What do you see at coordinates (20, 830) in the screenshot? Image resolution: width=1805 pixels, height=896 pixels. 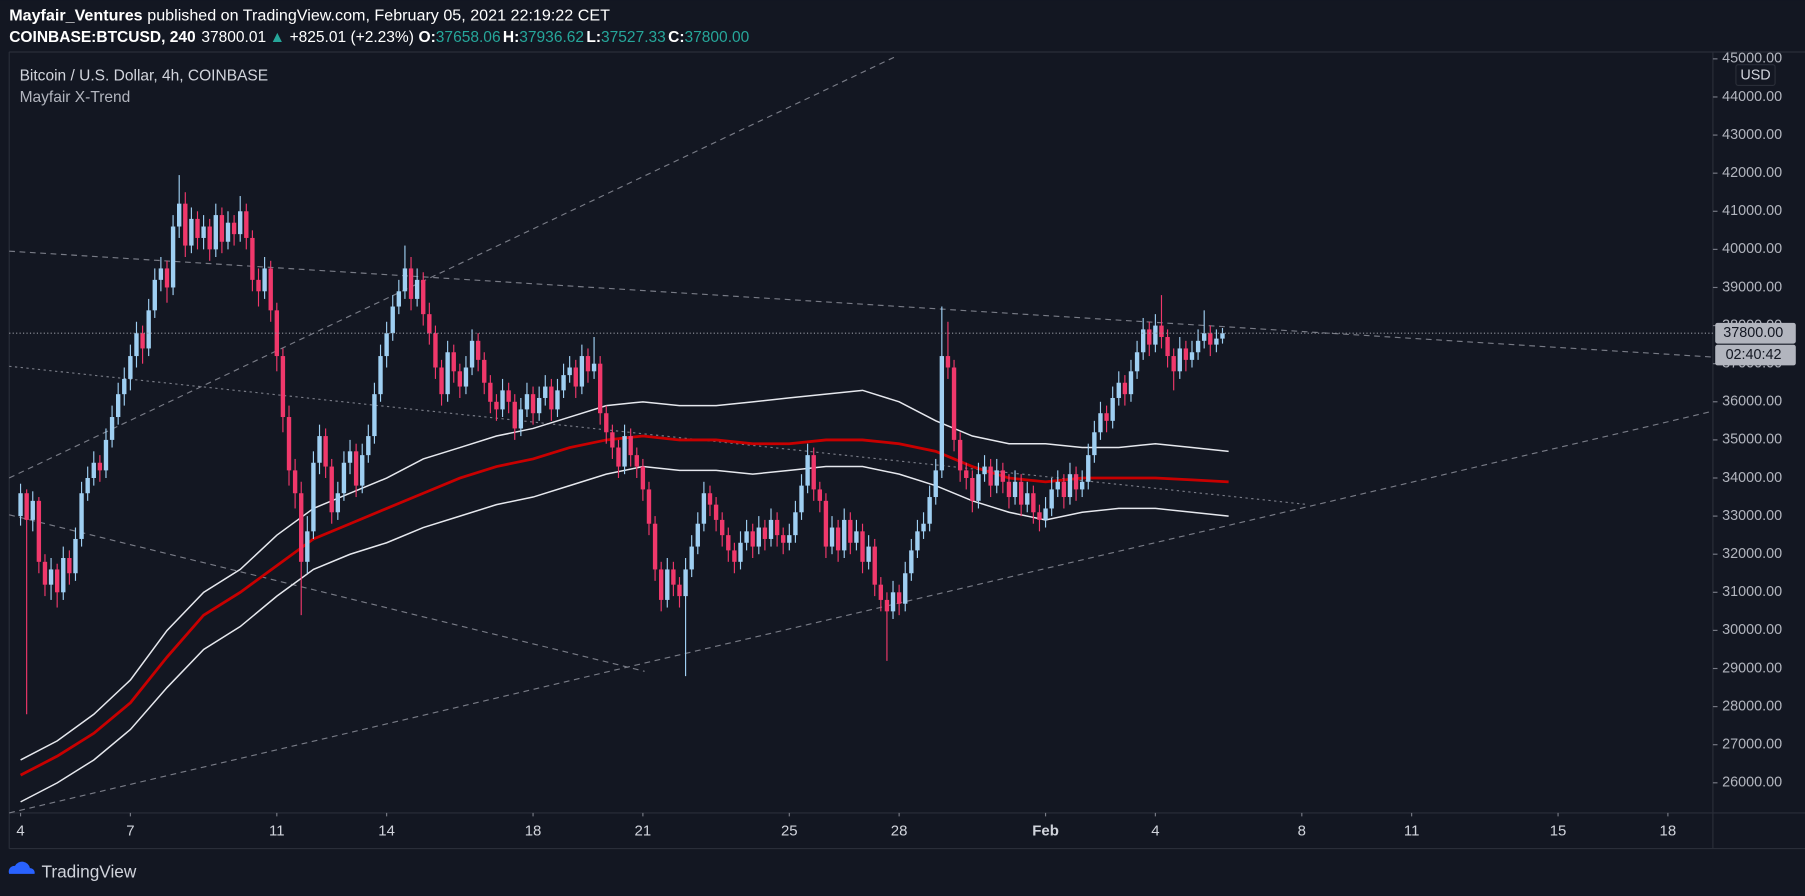 I see `x-tick-label: 4` at bounding box center [20, 830].